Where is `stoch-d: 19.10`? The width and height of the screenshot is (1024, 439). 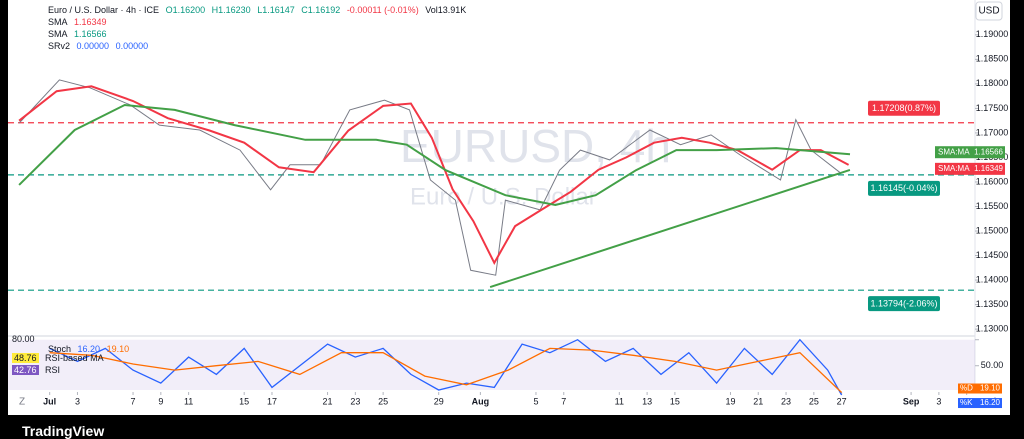
stoch-d: 19.10 is located at coordinates (118, 349).